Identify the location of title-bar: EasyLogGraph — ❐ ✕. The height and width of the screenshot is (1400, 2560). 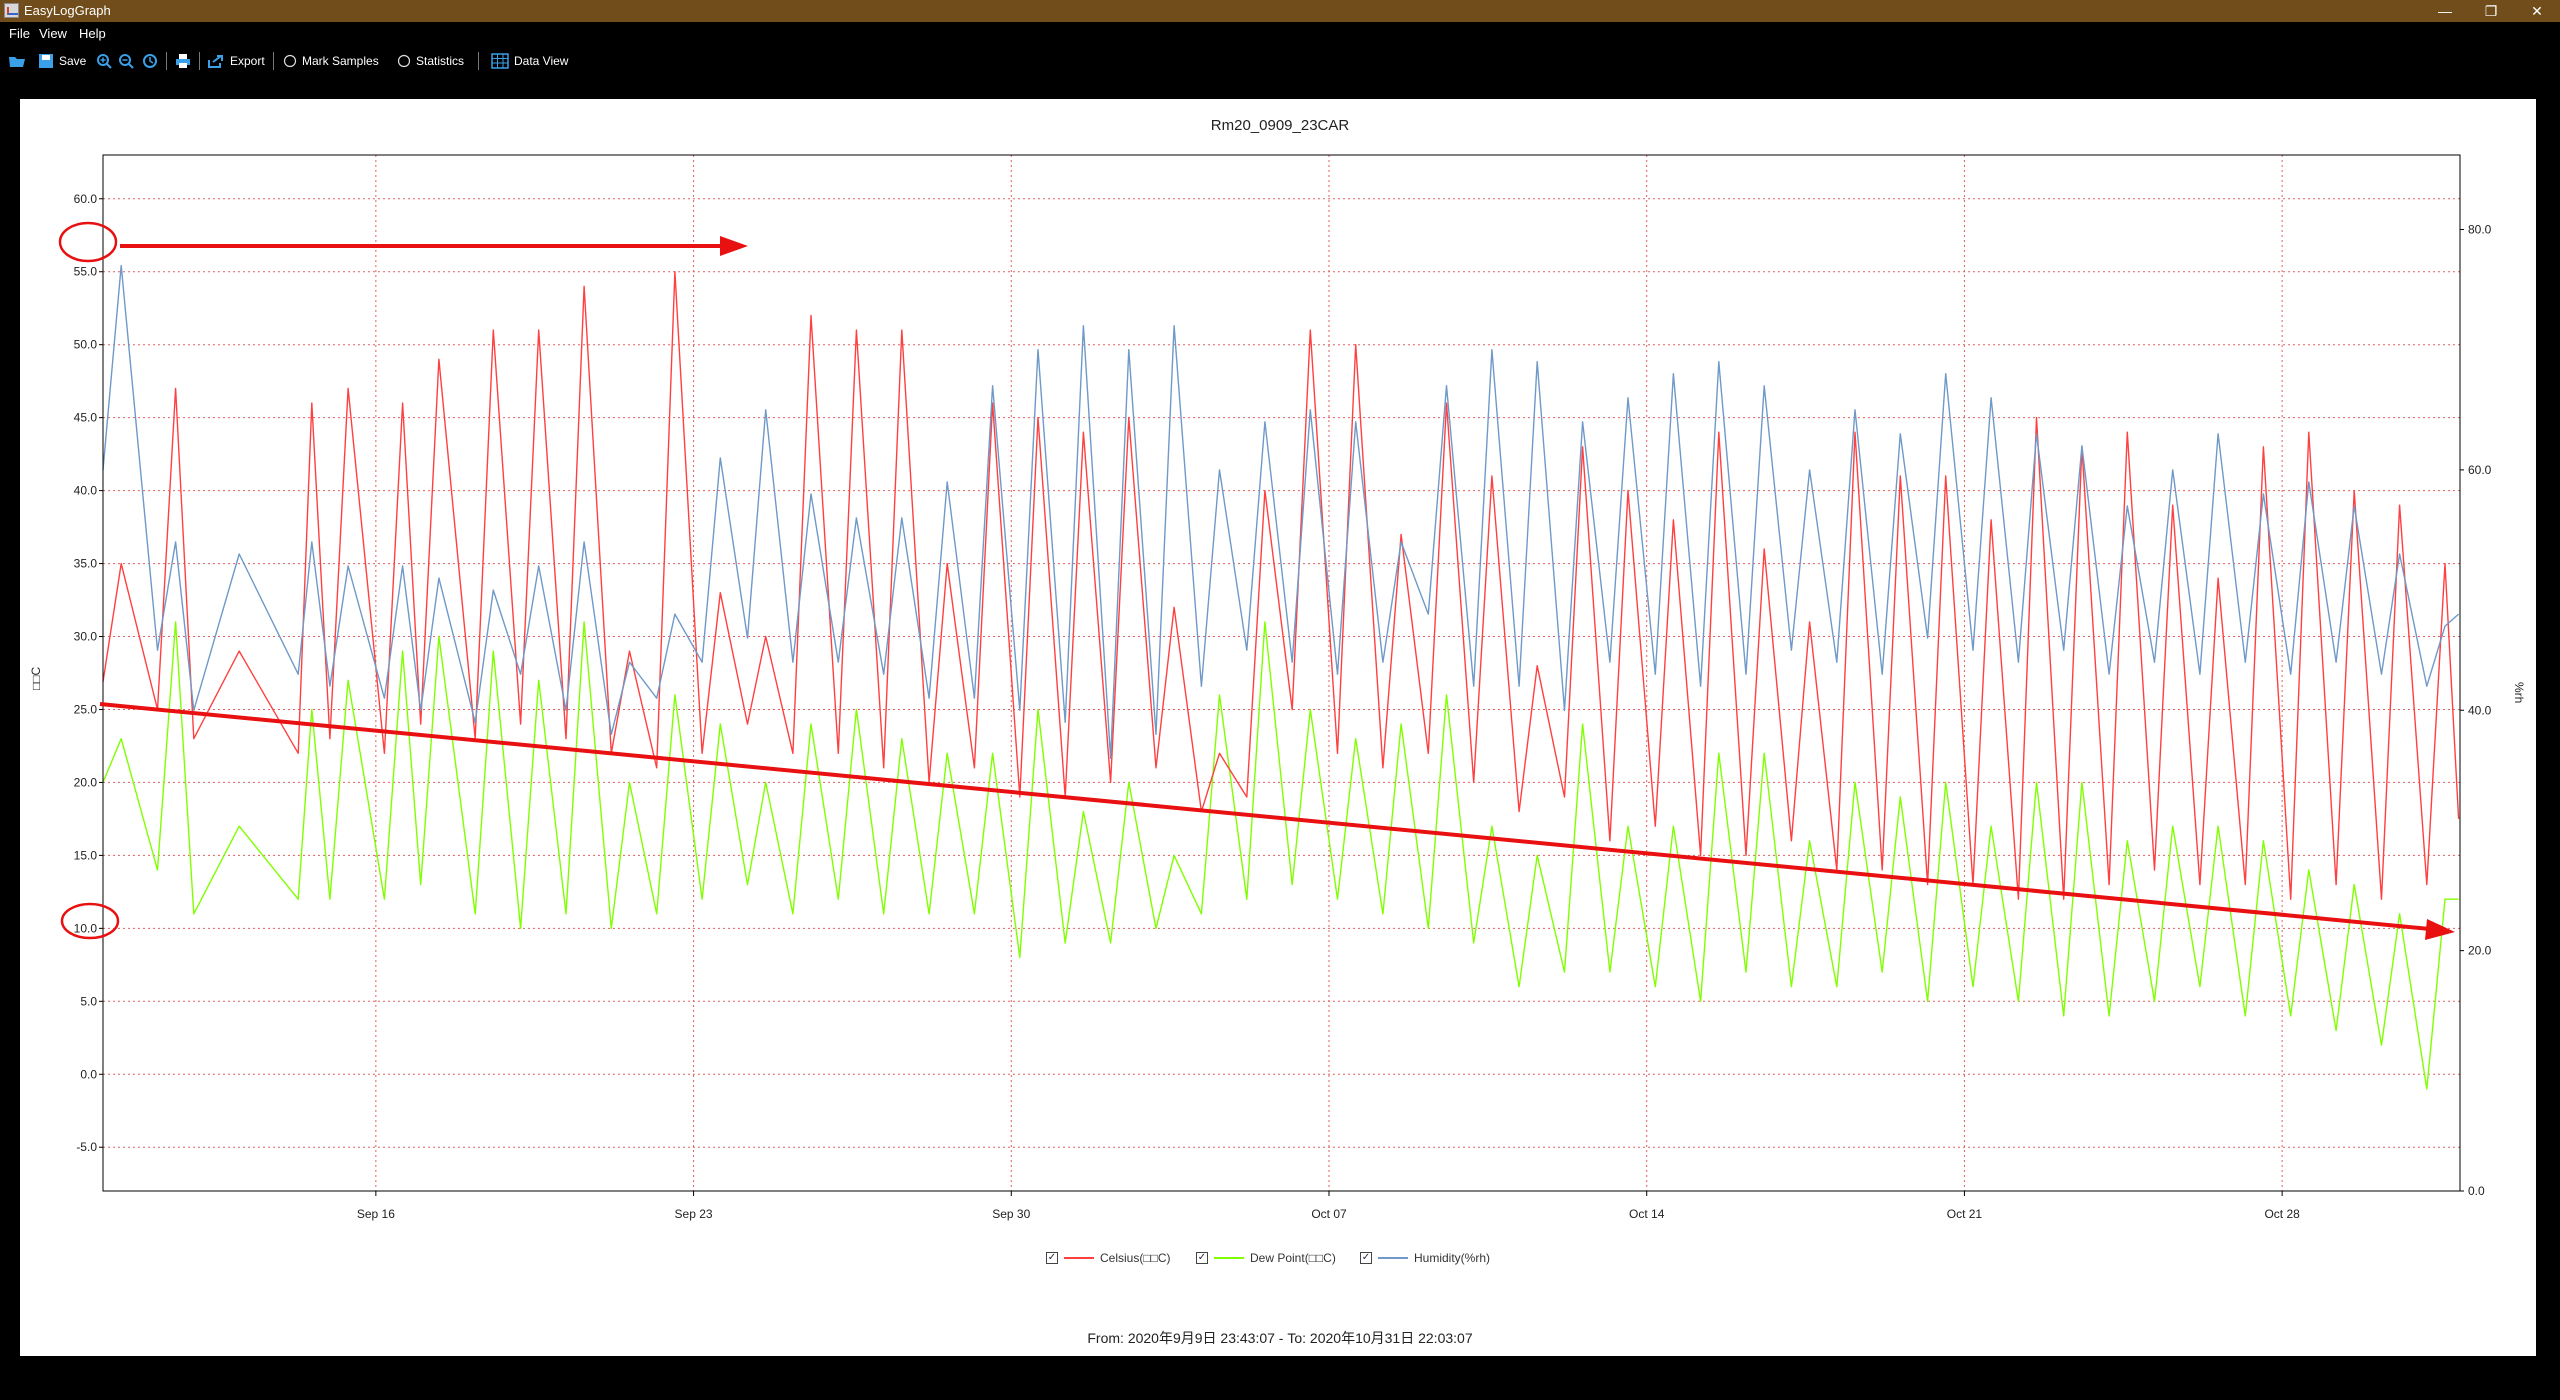
(1280, 11).